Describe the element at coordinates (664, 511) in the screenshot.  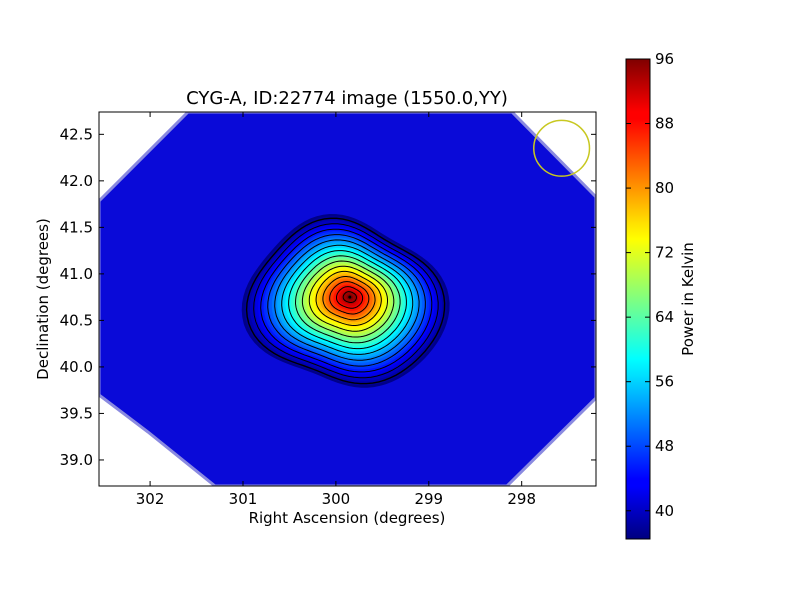
I see `colorbar-tick-label: 40` at that location.